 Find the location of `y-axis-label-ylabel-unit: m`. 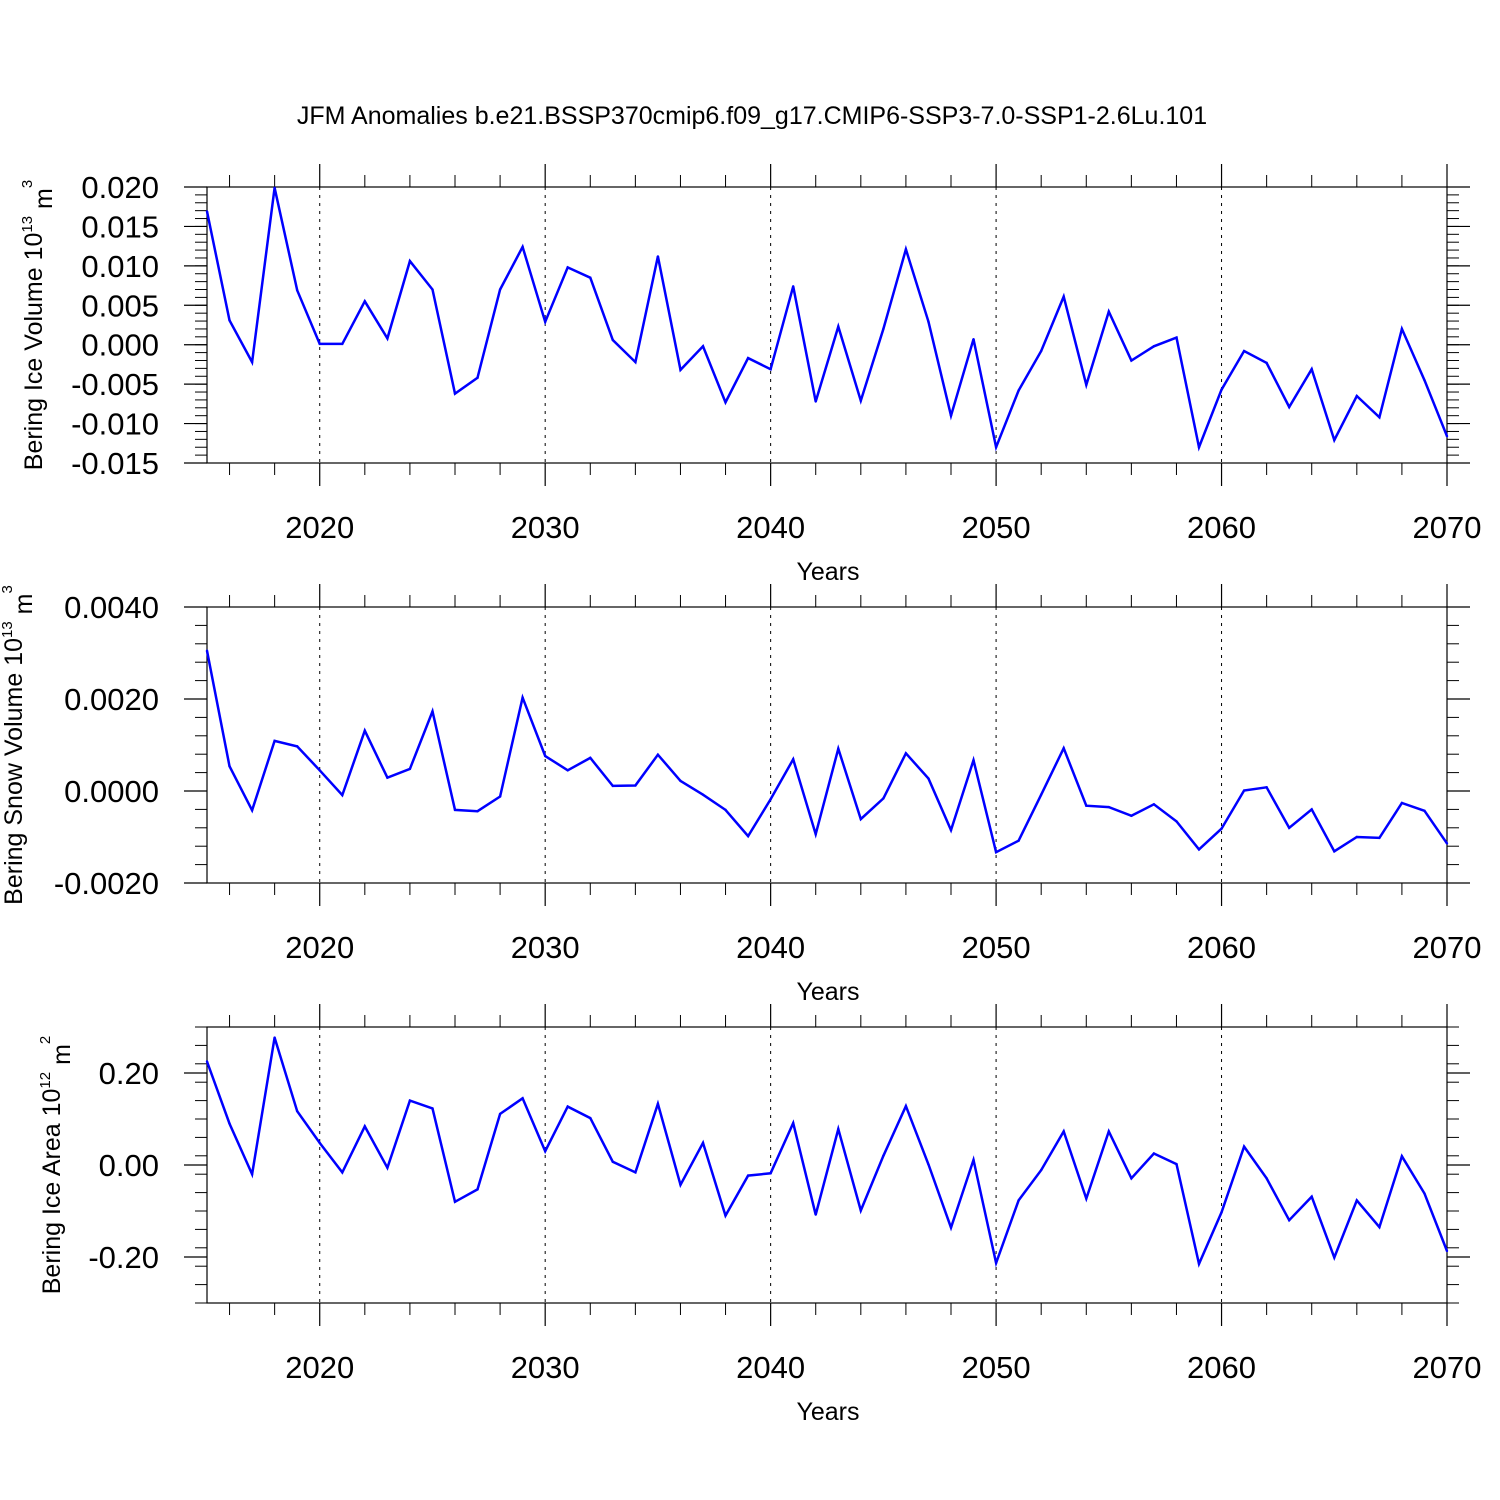

y-axis-label-ylabel-unit: m is located at coordinates (44, 202).